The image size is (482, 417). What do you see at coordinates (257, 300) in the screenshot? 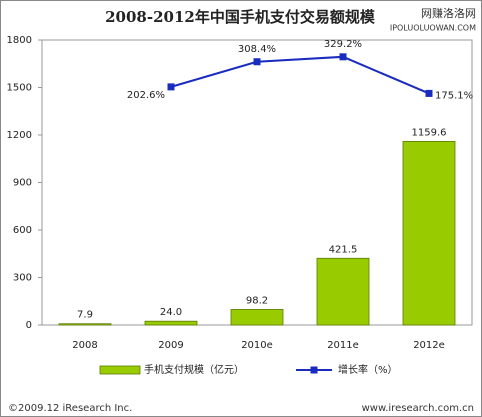
I see `bar-value-label: 98.2` at bounding box center [257, 300].